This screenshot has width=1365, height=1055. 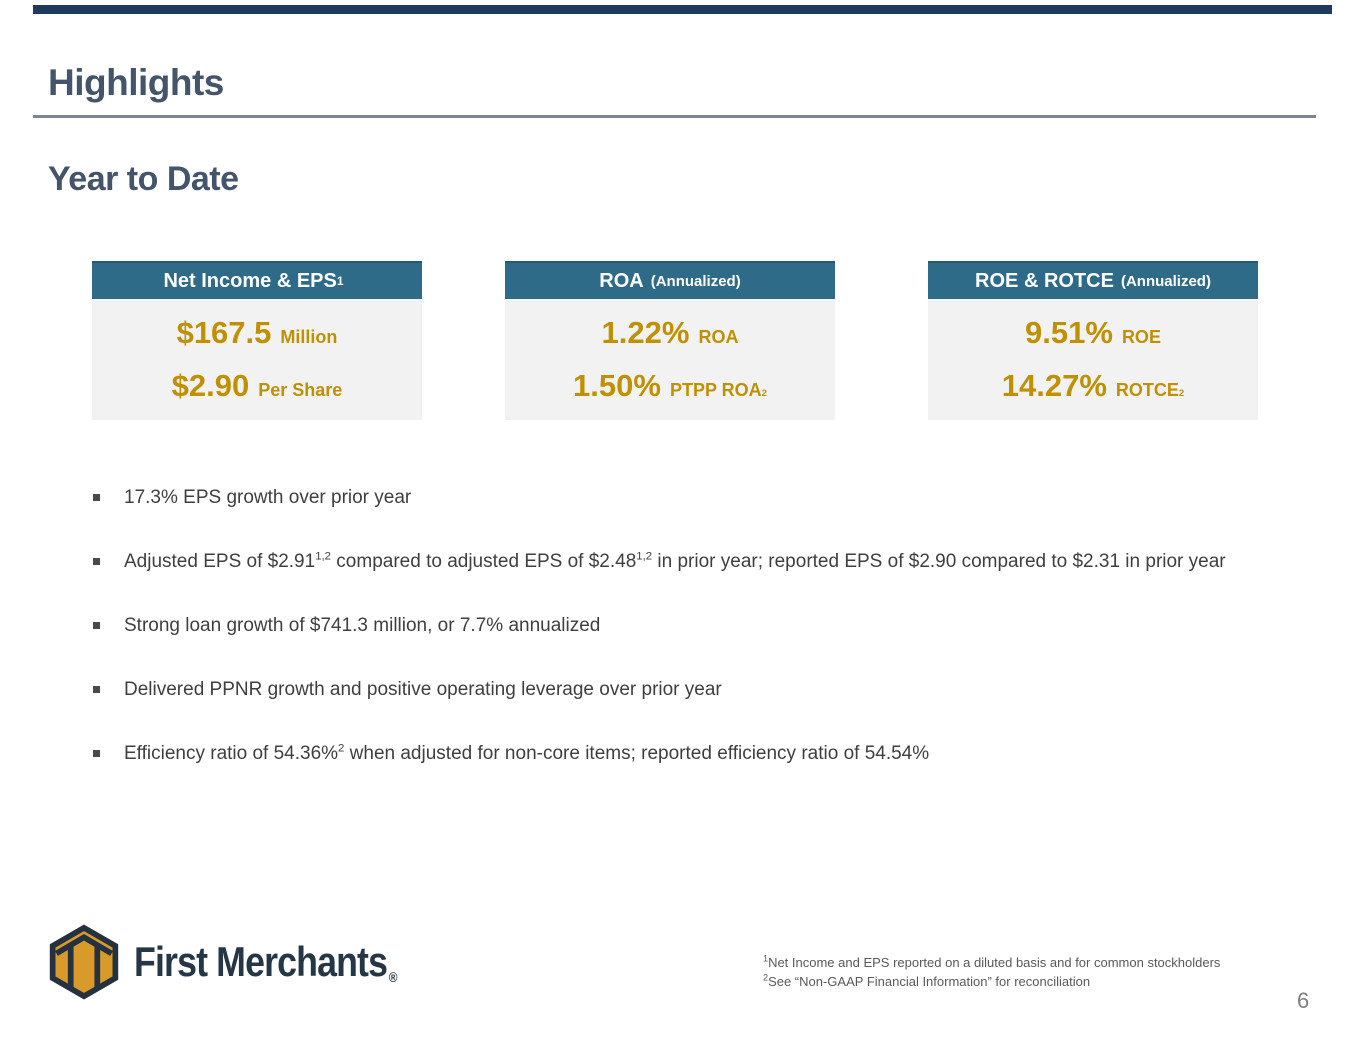 What do you see at coordinates (621, 280) in the screenshot?
I see `card-title: ROA` at bounding box center [621, 280].